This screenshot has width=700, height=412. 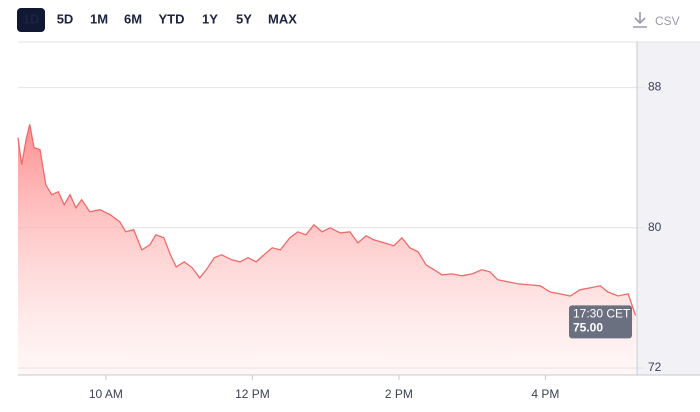 What do you see at coordinates (668, 208) in the screenshot?
I see `axis-panel` at bounding box center [668, 208].